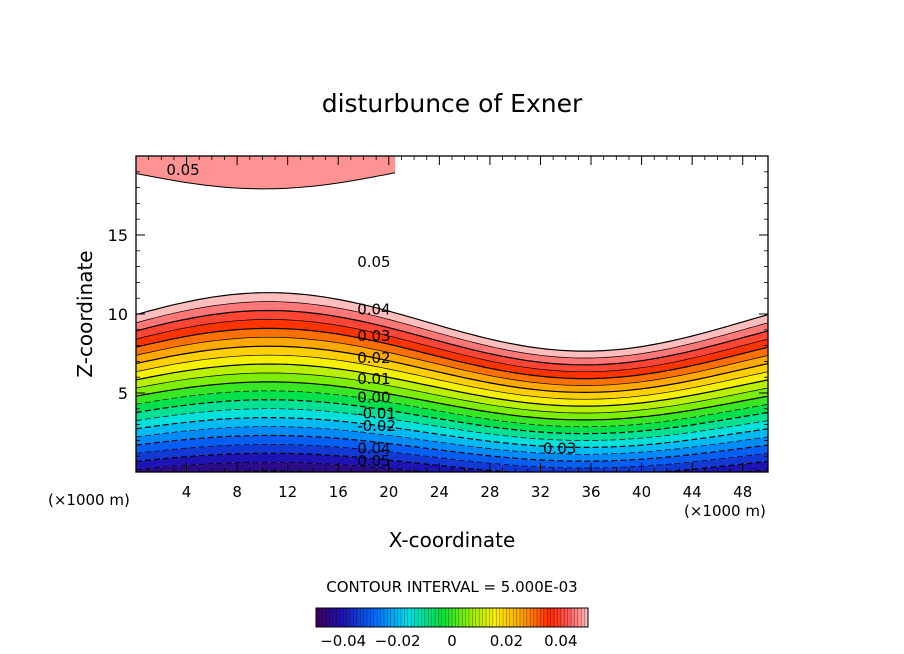 Image resolution: width=904 pixels, height=654 pixels. What do you see at coordinates (452, 641) in the screenshot?
I see `colorbar-tick-label: 0` at bounding box center [452, 641].